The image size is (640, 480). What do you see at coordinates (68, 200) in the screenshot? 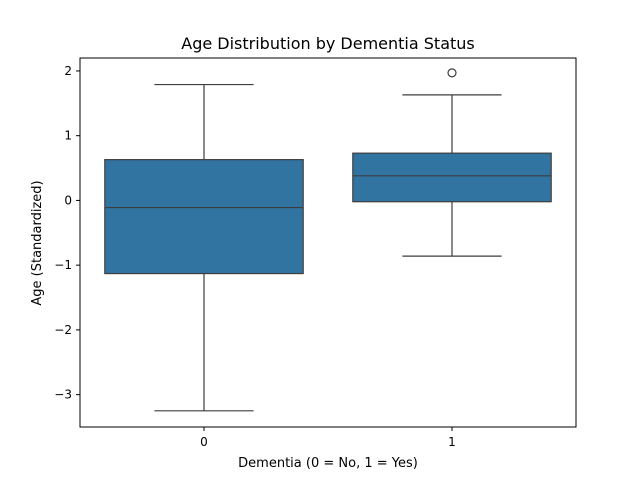
I see `y-tick-label: 0` at bounding box center [68, 200].